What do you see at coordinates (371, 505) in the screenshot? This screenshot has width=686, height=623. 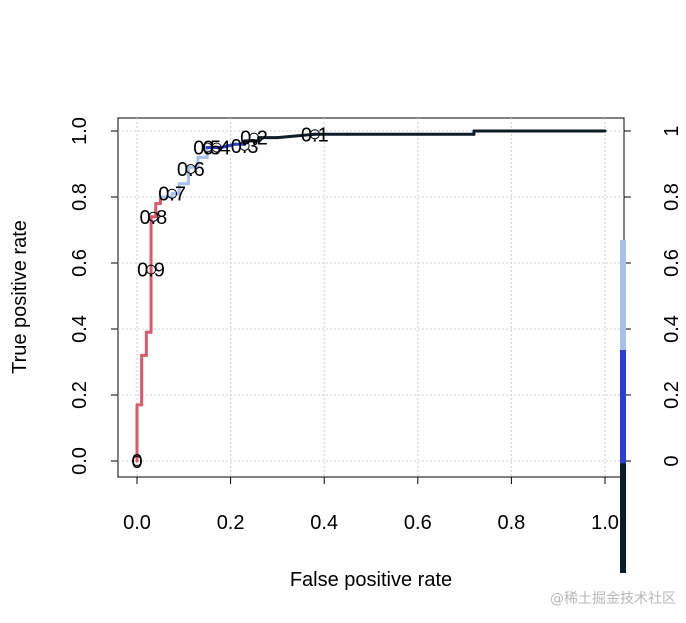 I see `x-axis: 0.0 0.2 0.4 0.6 0.8 1.0` at bounding box center [371, 505].